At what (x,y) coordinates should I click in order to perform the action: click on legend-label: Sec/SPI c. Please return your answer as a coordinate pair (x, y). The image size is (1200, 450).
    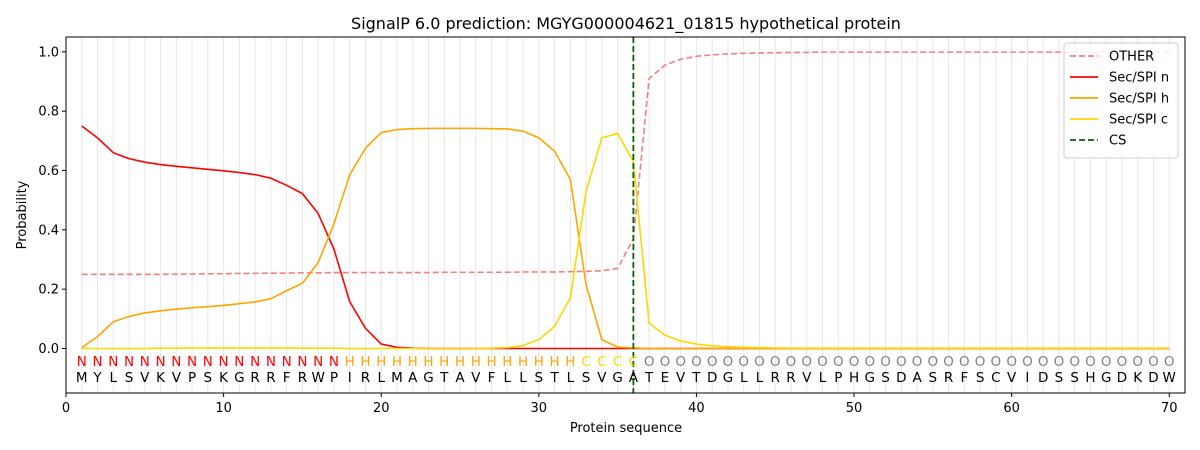
    Looking at the image, I should click on (1138, 120).